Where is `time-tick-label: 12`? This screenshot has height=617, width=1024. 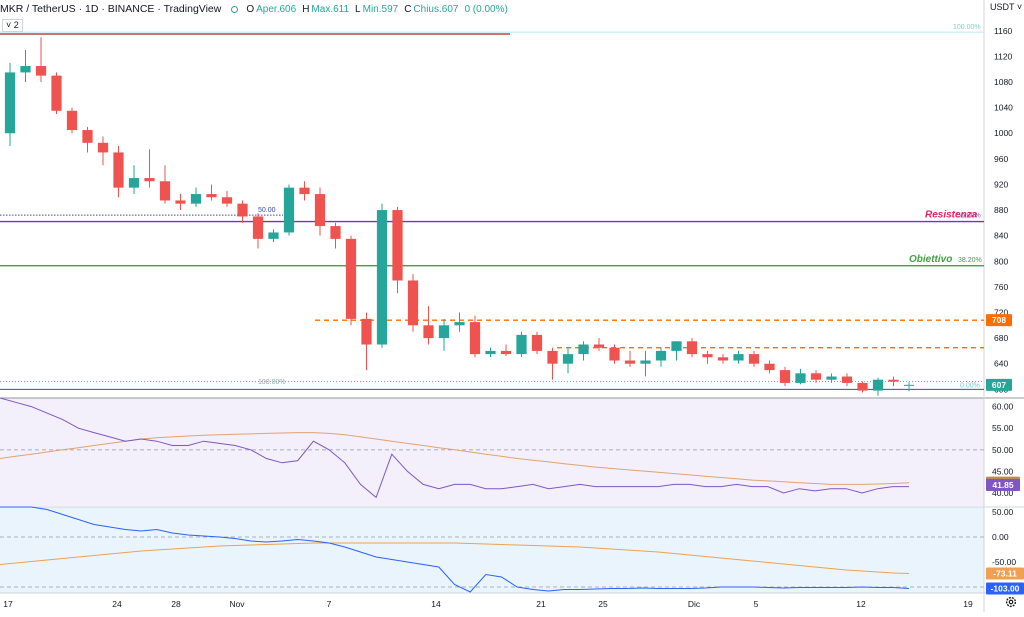
time-tick-label: 12 is located at coordinates (861, 604).